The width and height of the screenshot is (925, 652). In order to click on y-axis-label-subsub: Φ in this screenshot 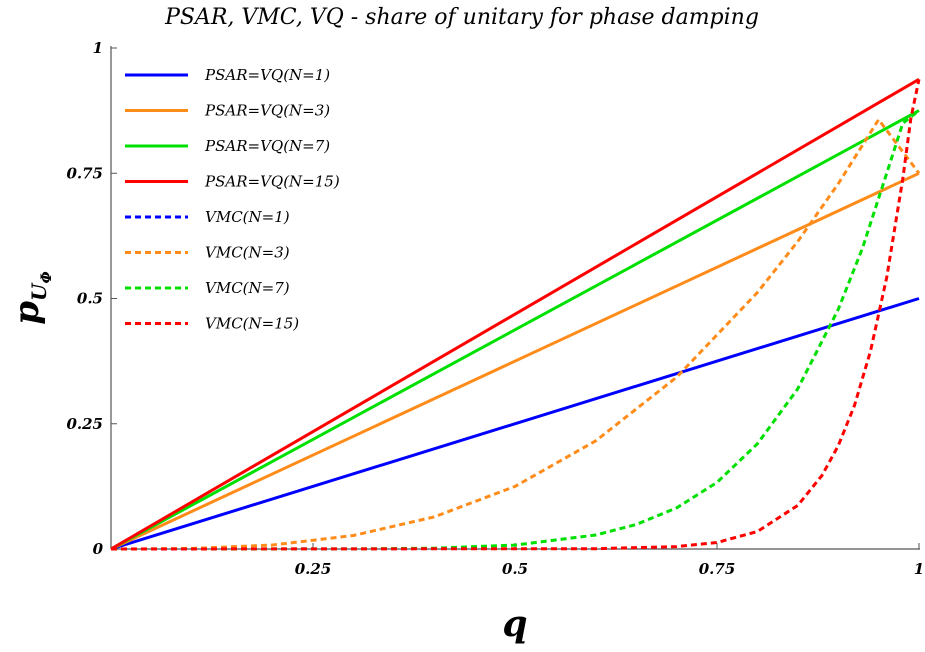, I will do `click(47, 277)`.